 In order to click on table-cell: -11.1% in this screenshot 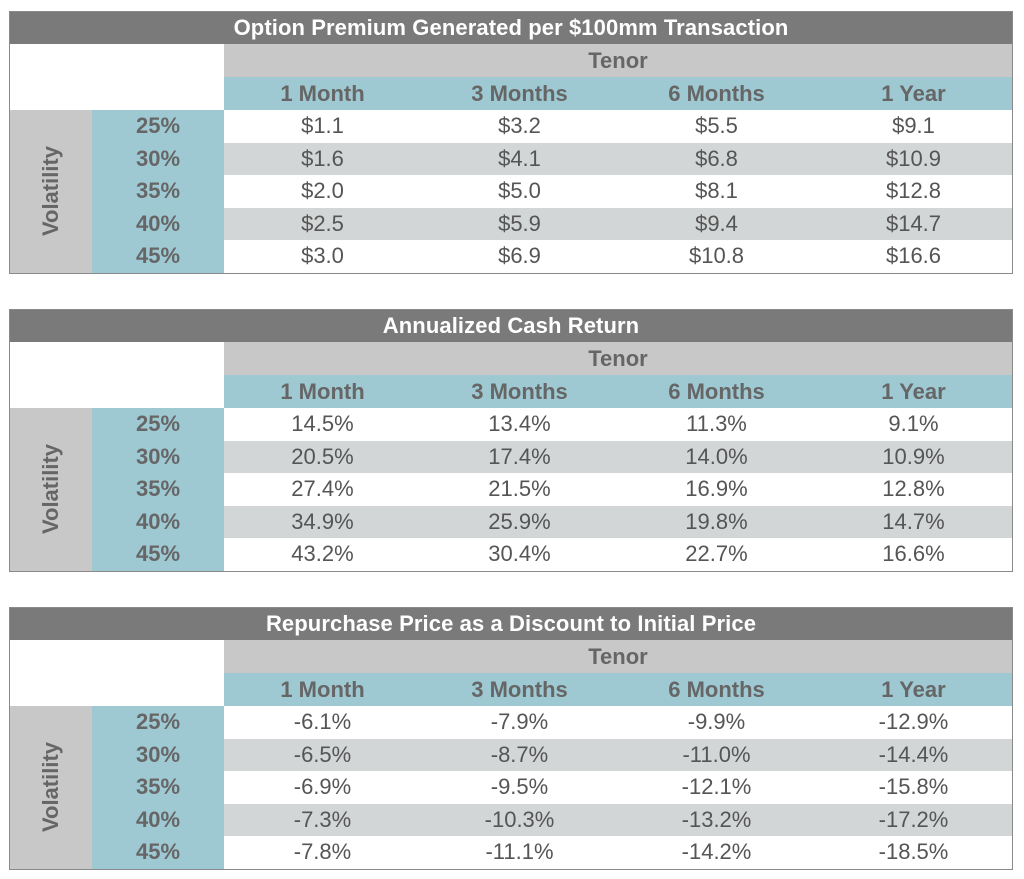, I will do `click(519, 852)`.